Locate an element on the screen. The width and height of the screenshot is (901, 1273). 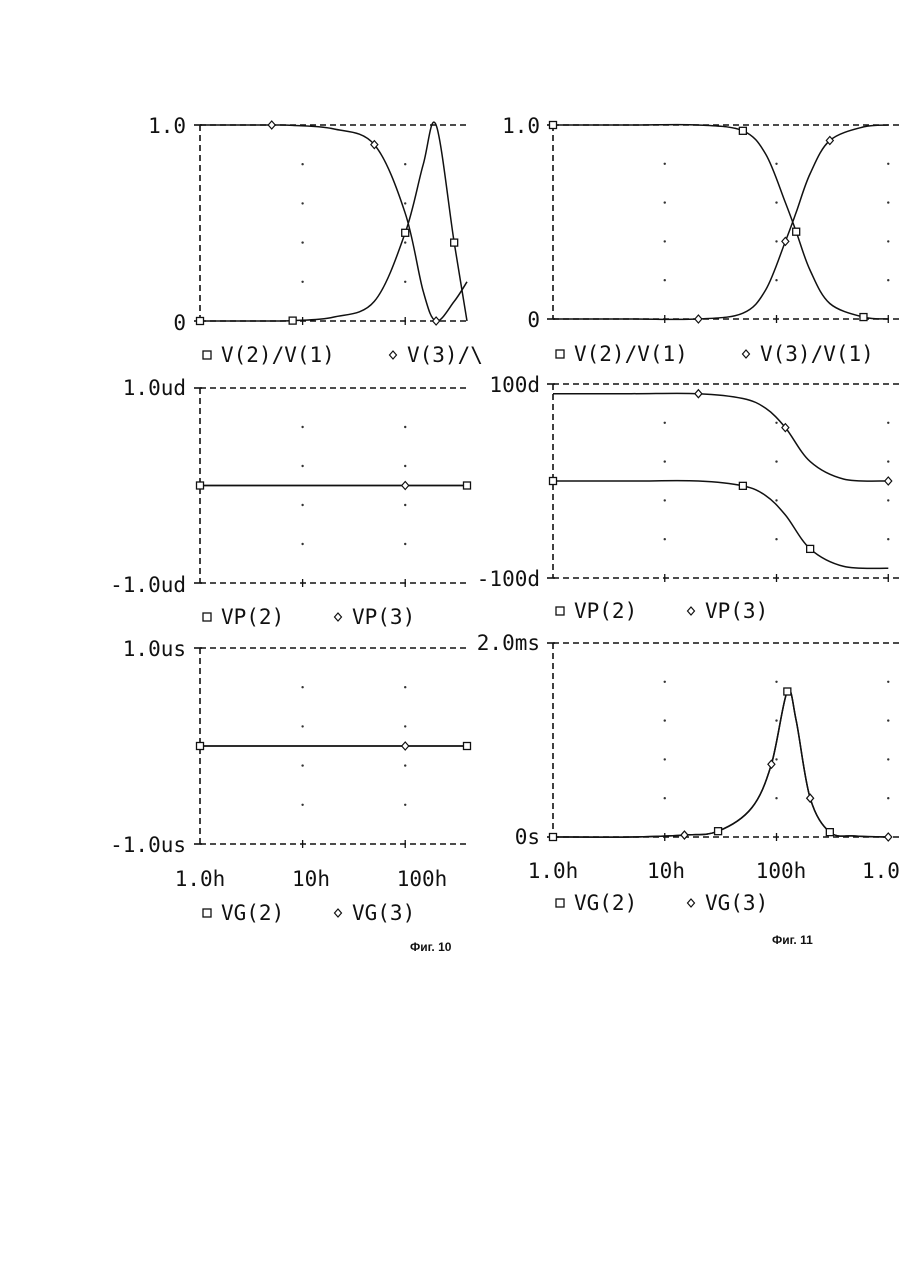
fig11-bot-ymin: 0s is located at coordinates (527, 837).